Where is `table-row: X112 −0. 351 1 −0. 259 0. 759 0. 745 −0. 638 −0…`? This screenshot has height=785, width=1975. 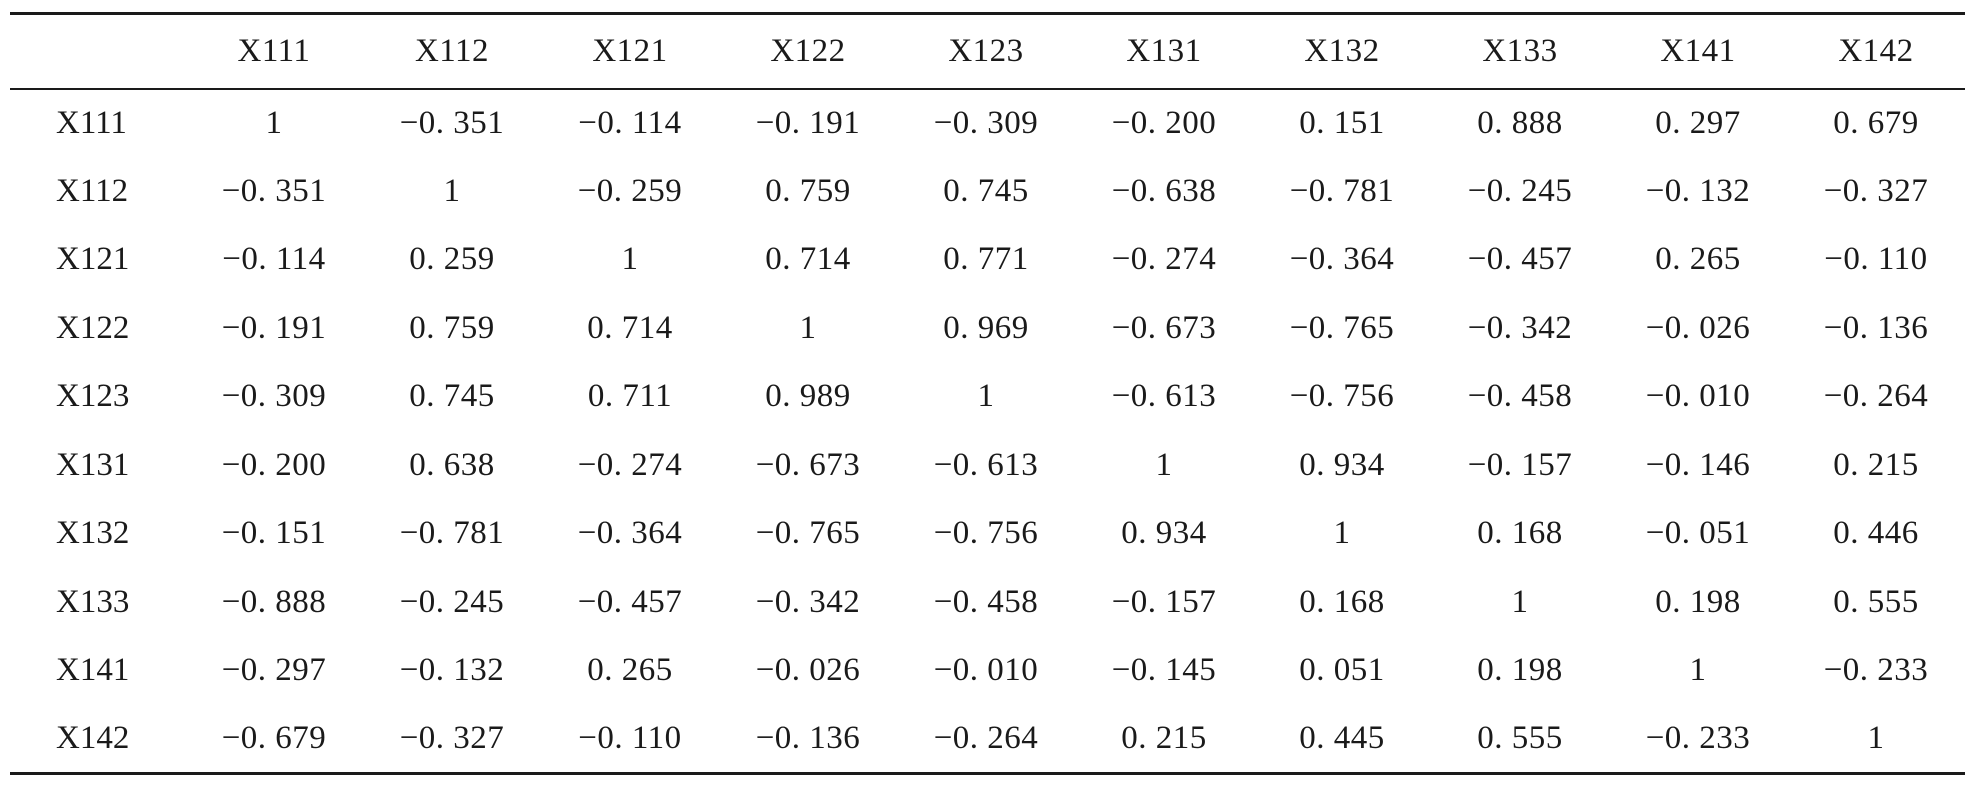 table-row: X112 −0. 351 1 −0. 259 0. 759 0. 745 −0. 638 −0… is located at coordinates (987, 191).